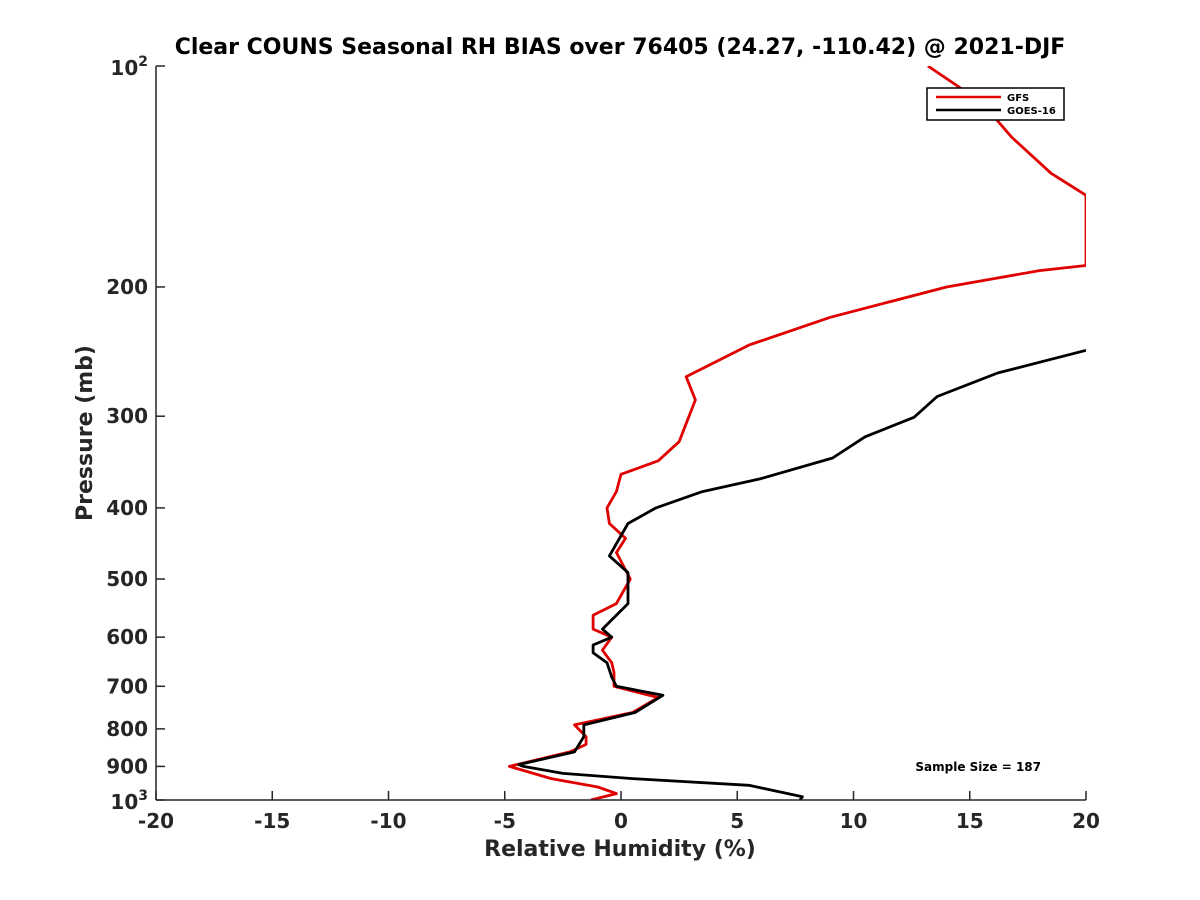 The image size is (1200, 900). What do you see at coordinates (620, 849) in the screenshot?
I see `x-axis-label: Relative Humidity (%)` at bounding box center [620, 849].